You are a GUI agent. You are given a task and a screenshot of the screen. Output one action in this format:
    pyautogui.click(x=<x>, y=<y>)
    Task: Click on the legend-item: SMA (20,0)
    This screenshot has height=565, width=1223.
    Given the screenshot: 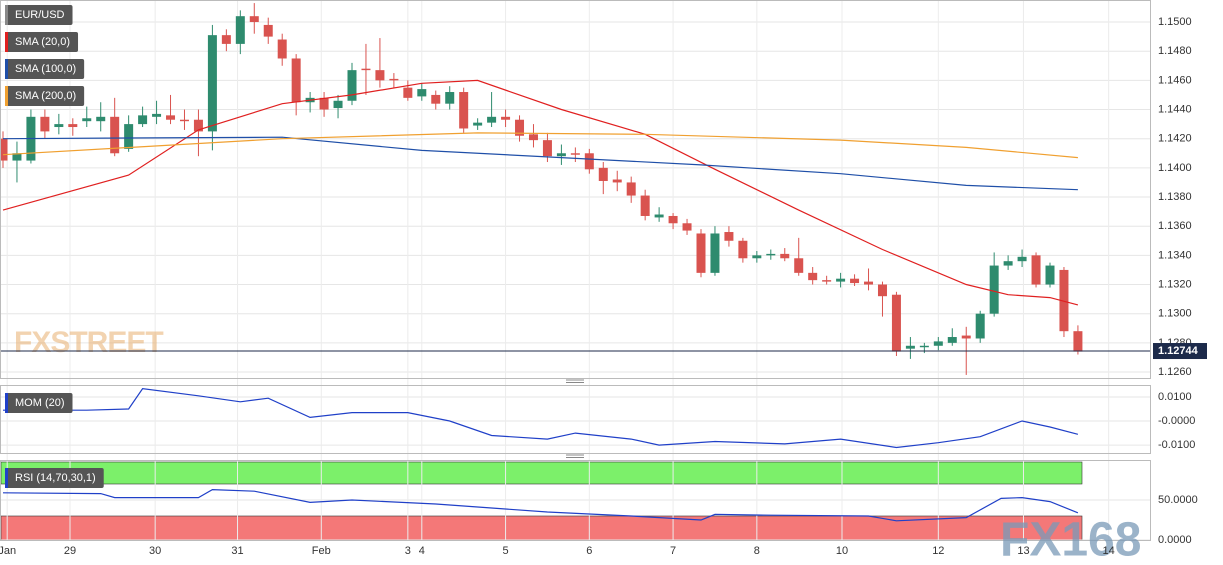 What is the action you would take?
    pyautogui.click(x=42, y=42)
    